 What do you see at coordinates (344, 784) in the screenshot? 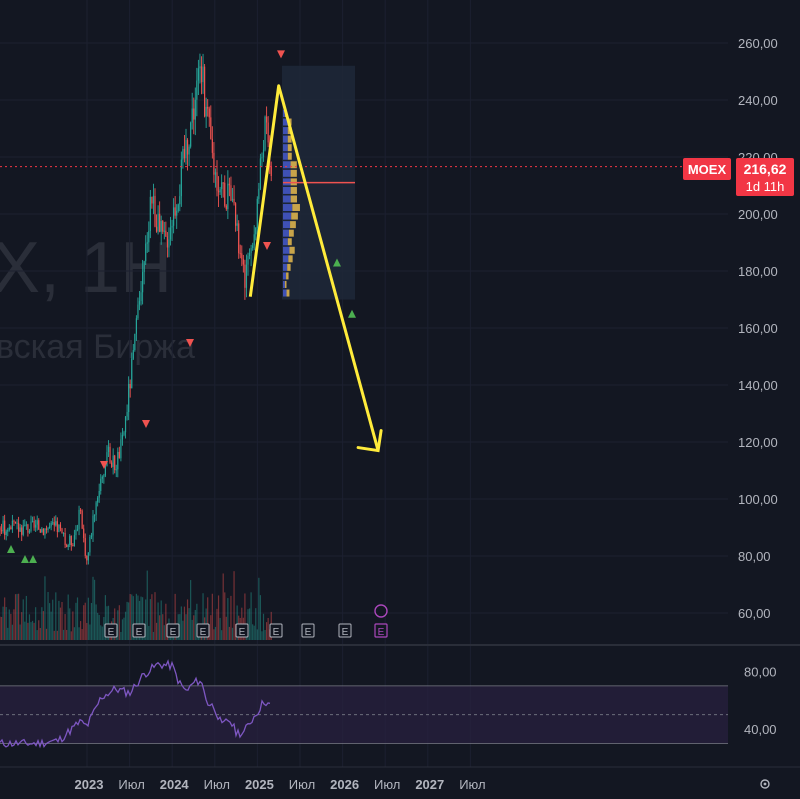
I see `time-tick-label: 2026` at bounding box center [344, 784].